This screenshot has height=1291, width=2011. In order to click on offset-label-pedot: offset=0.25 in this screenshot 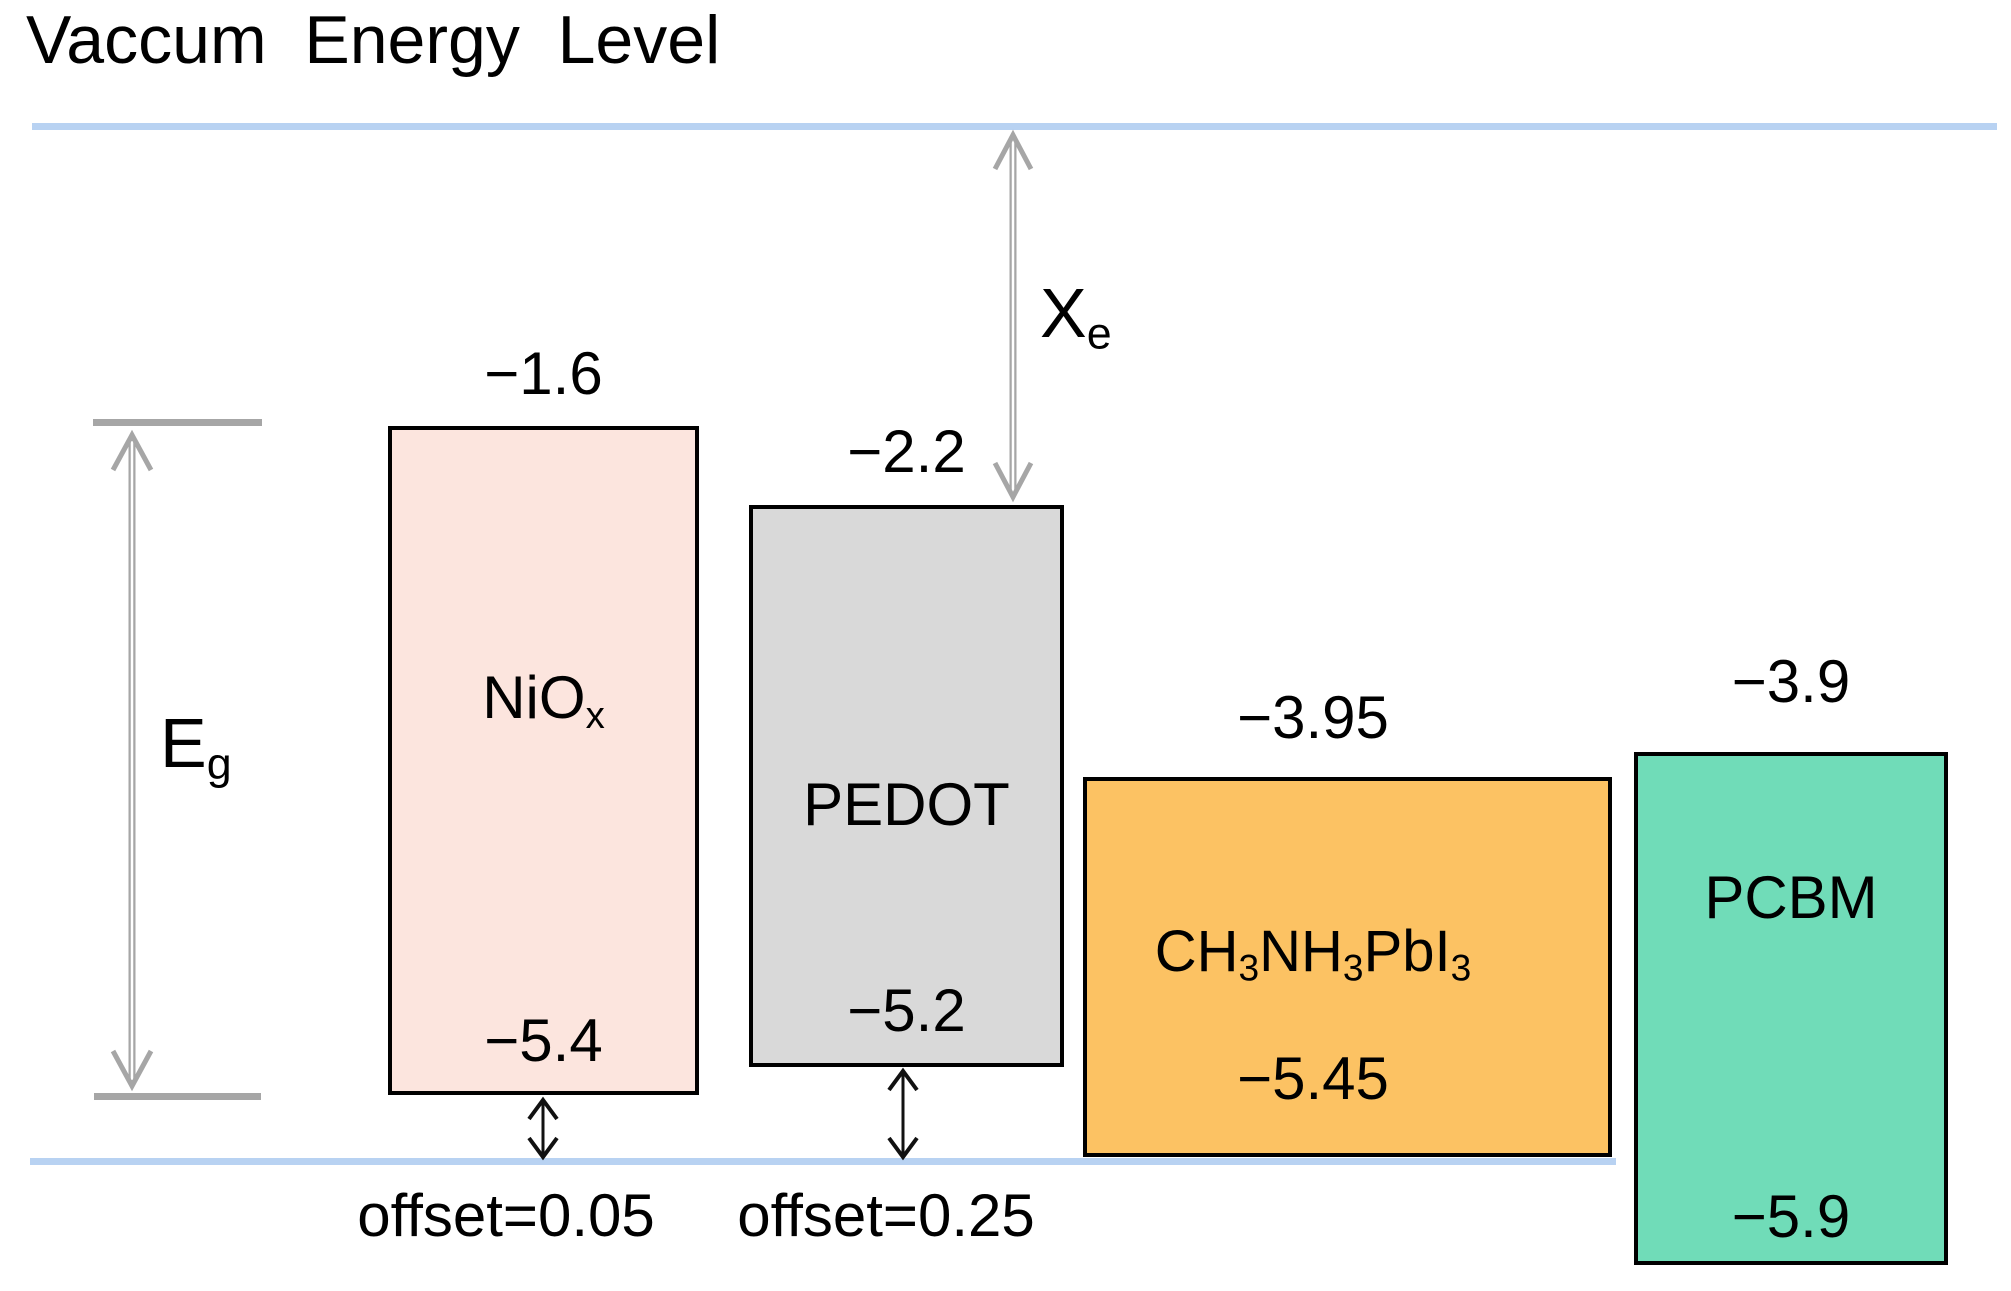, I will do `click(886, 1215)`.